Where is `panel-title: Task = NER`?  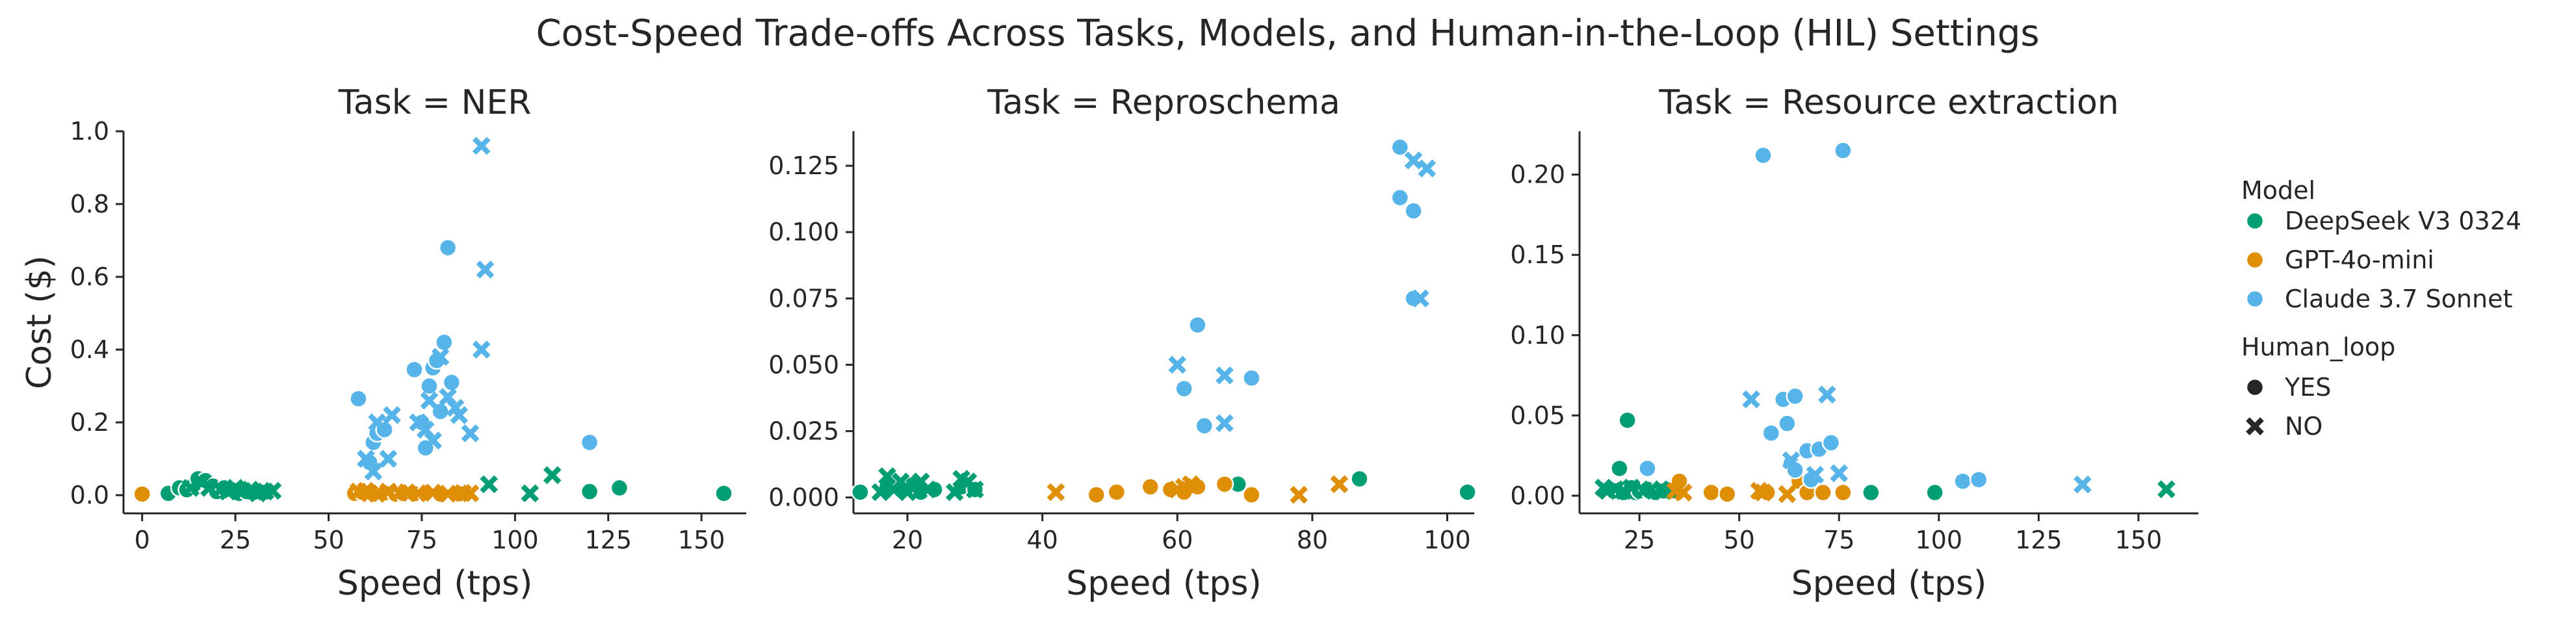 panel-title: Task = NER is located at coordinates (435, 102).